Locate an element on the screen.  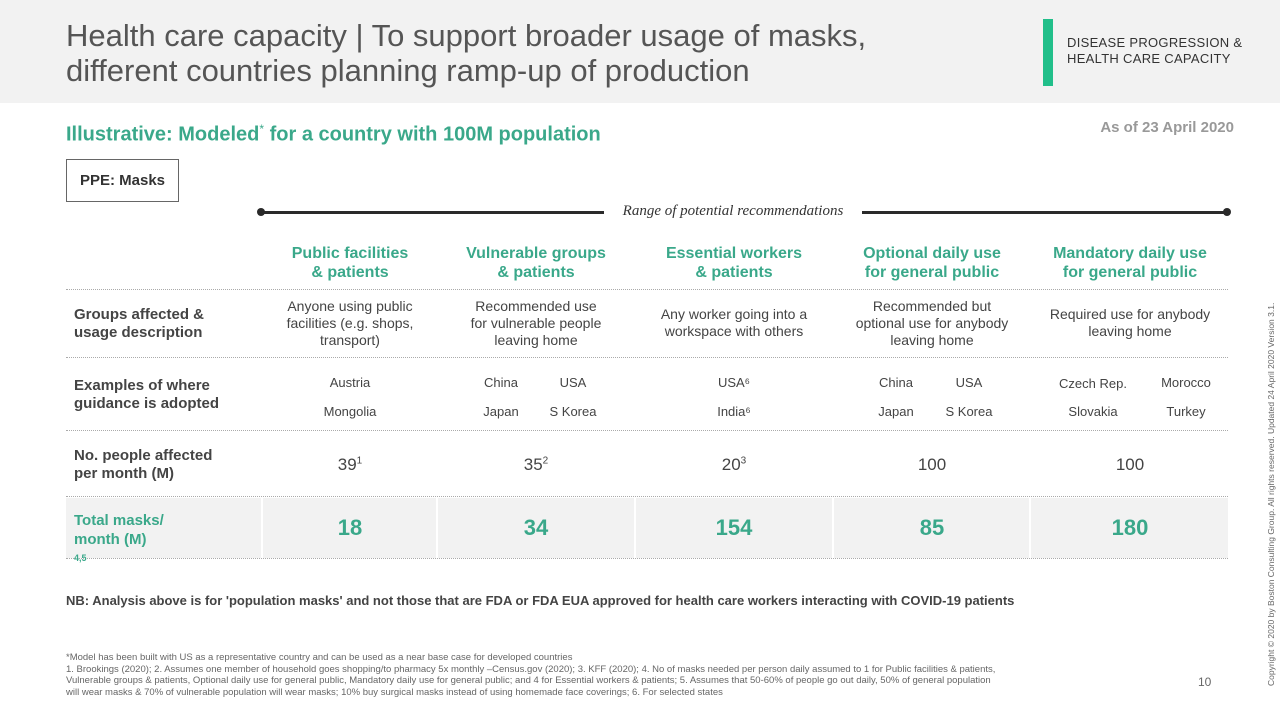
groups-cell-mandatory-daily-use: Required use for anybody leaving home is located at coordinates (1130, 323).